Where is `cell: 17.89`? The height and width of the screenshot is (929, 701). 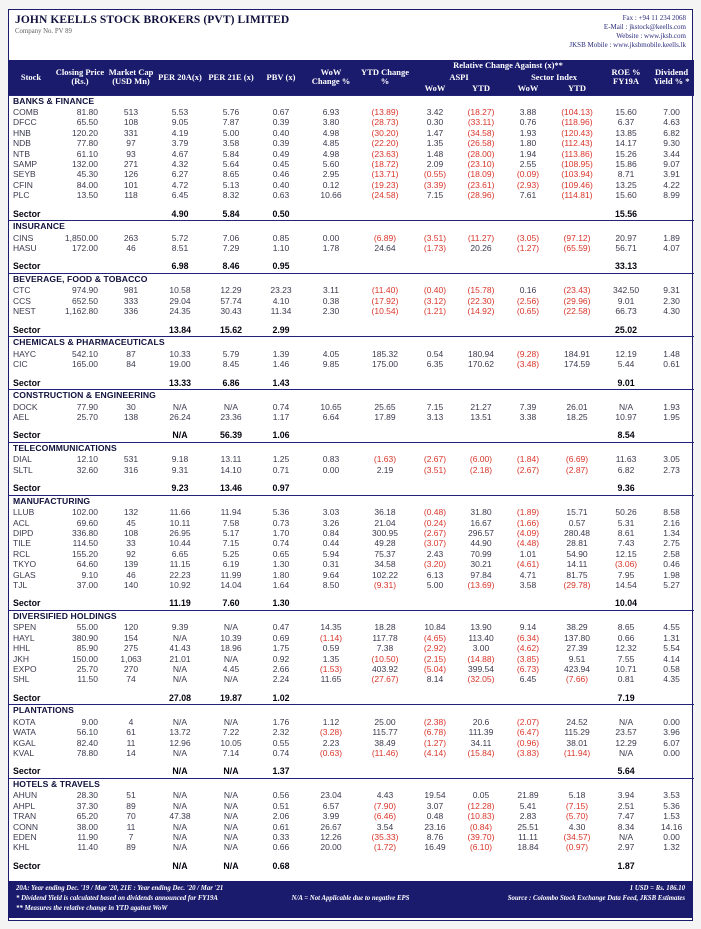
cell: 17.89 is located at coordinates (385, 416).